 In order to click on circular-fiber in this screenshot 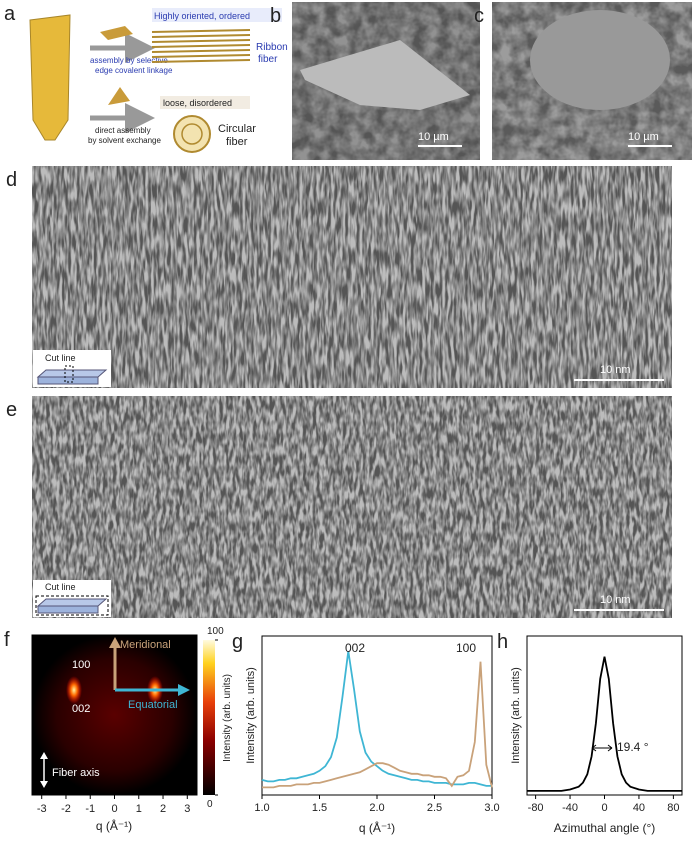, I will do `click(192, 134)`.